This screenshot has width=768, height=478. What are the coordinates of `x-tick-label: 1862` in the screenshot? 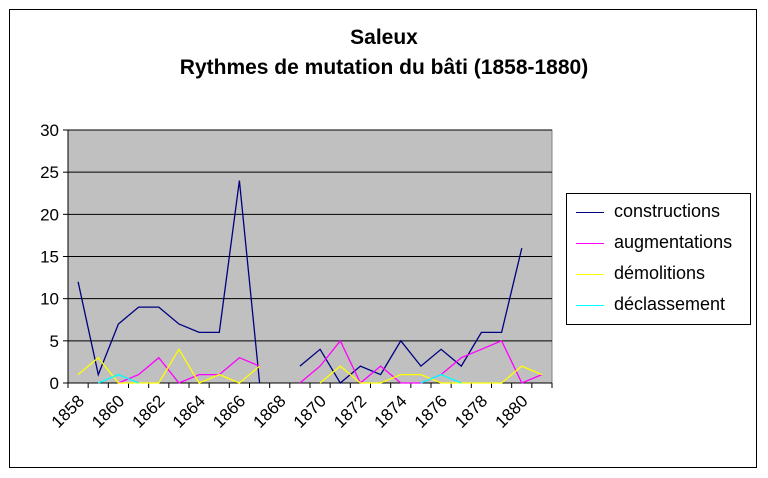 It's located at (148, 411).